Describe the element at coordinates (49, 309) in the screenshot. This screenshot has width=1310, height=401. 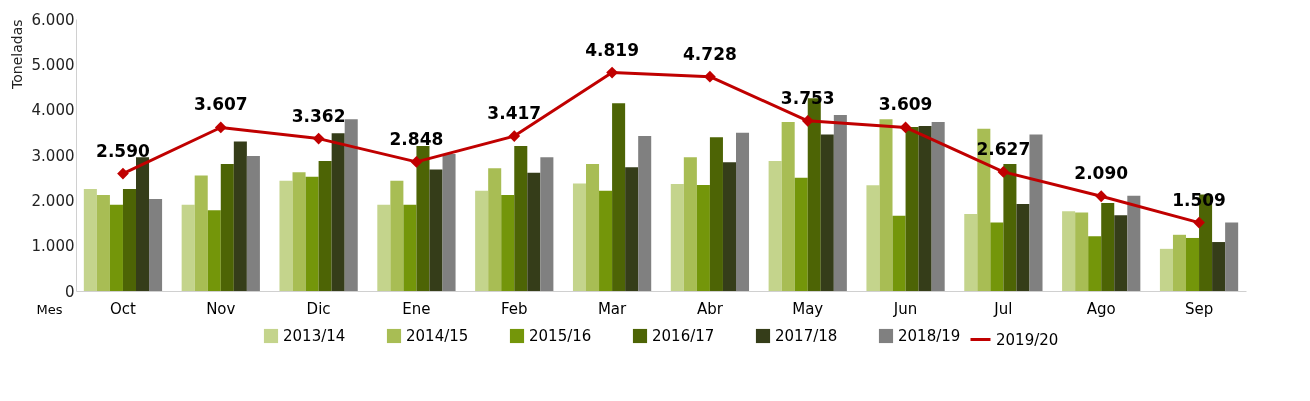
I see `x-axis-title: Mes` at that location.